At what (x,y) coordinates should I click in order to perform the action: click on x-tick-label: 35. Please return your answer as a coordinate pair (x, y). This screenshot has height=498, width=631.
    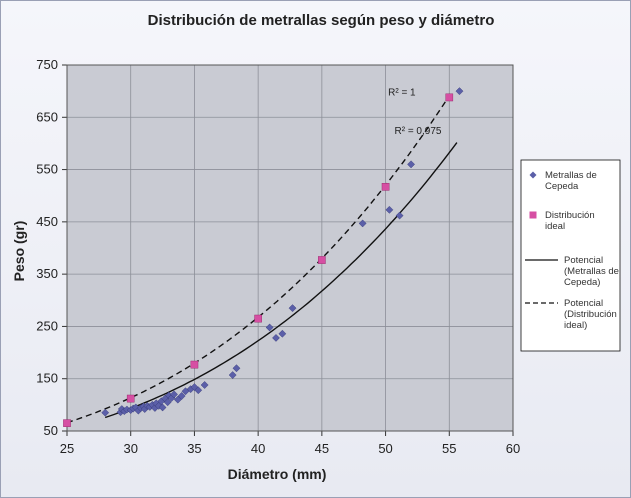
    Looking at the image, I should click on (194, 448).